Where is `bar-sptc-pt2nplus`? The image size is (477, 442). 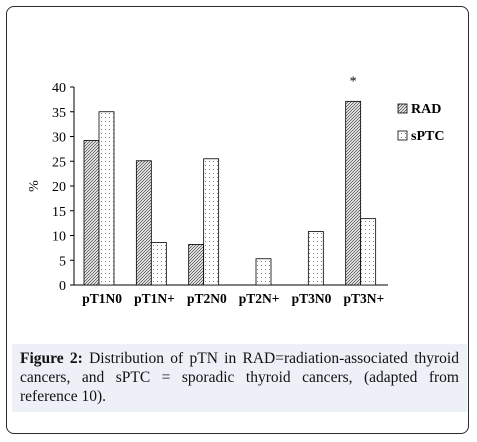 bar-sptc-pt2nplus is located at coordinates (263, 272).